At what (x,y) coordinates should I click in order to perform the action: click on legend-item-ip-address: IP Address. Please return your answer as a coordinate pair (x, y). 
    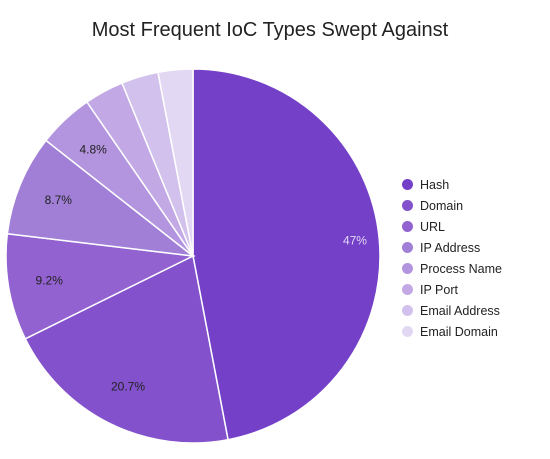
    Looking at the image, I should click on (452, 247).